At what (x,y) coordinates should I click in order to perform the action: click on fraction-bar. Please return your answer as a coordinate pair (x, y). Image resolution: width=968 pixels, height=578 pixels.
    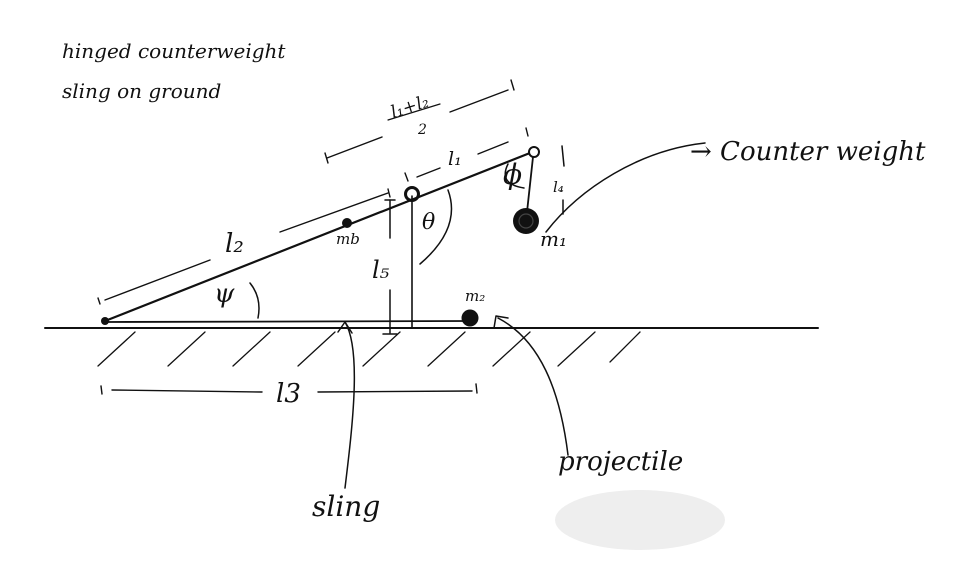
    Looking at the image, I should click on (414, 112).